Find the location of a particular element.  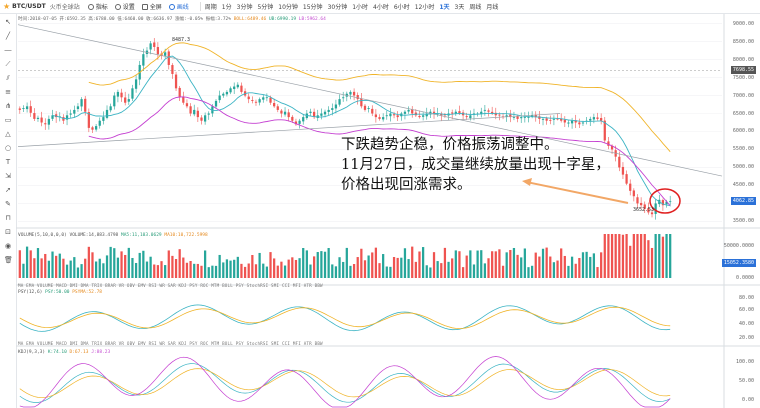

kdj-d-line is located at coordinates (345, 383).